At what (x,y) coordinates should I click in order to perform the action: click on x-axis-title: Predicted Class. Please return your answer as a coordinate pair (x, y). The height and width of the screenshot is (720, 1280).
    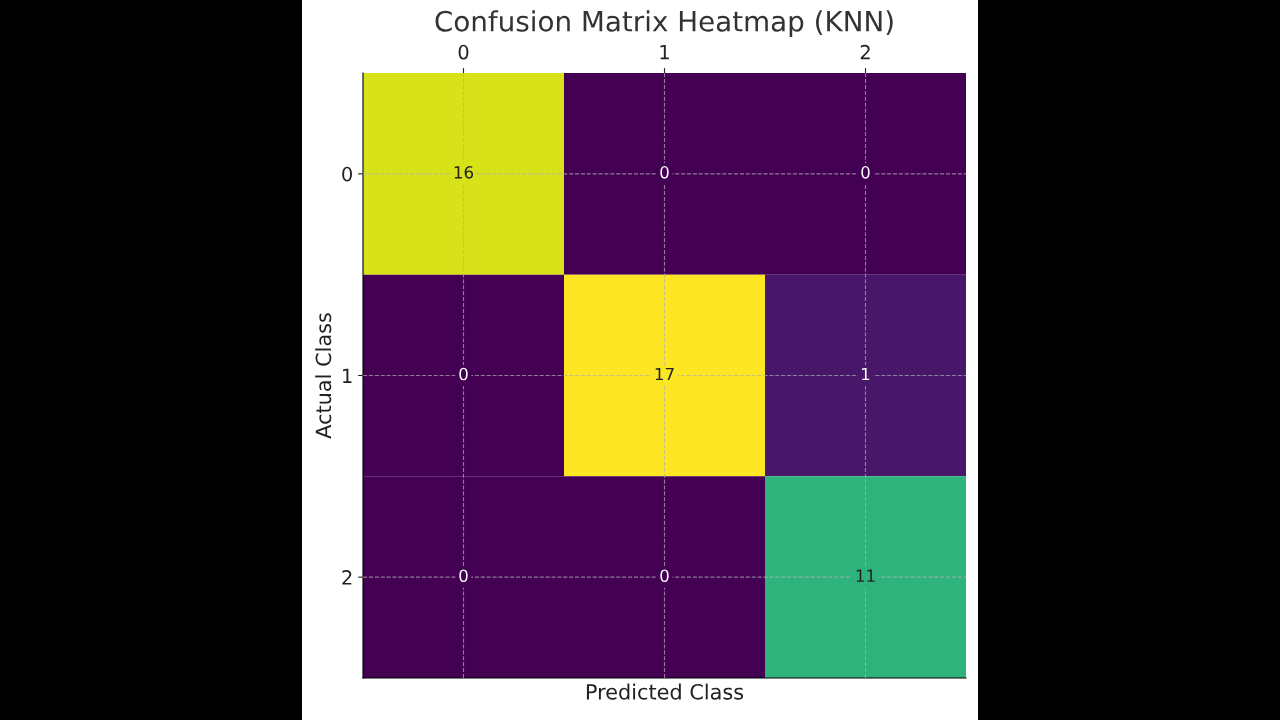
    Looking at the image, I should click on (665, 691).